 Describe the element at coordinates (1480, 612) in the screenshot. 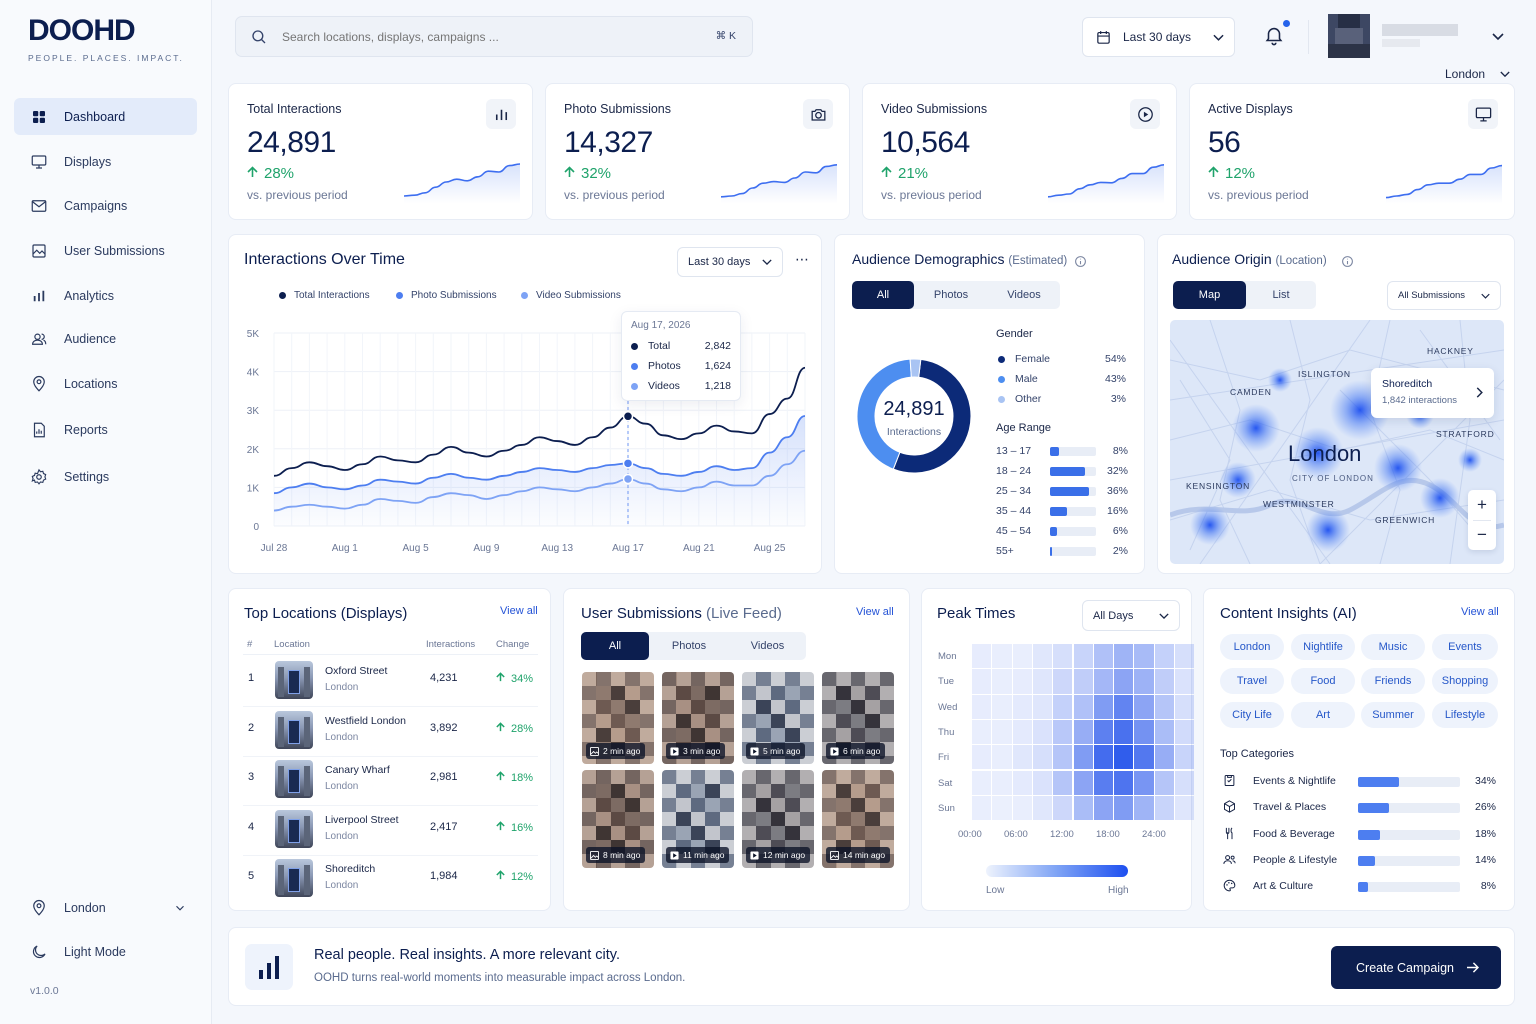

I see `insights-view-all: View all` at that location.